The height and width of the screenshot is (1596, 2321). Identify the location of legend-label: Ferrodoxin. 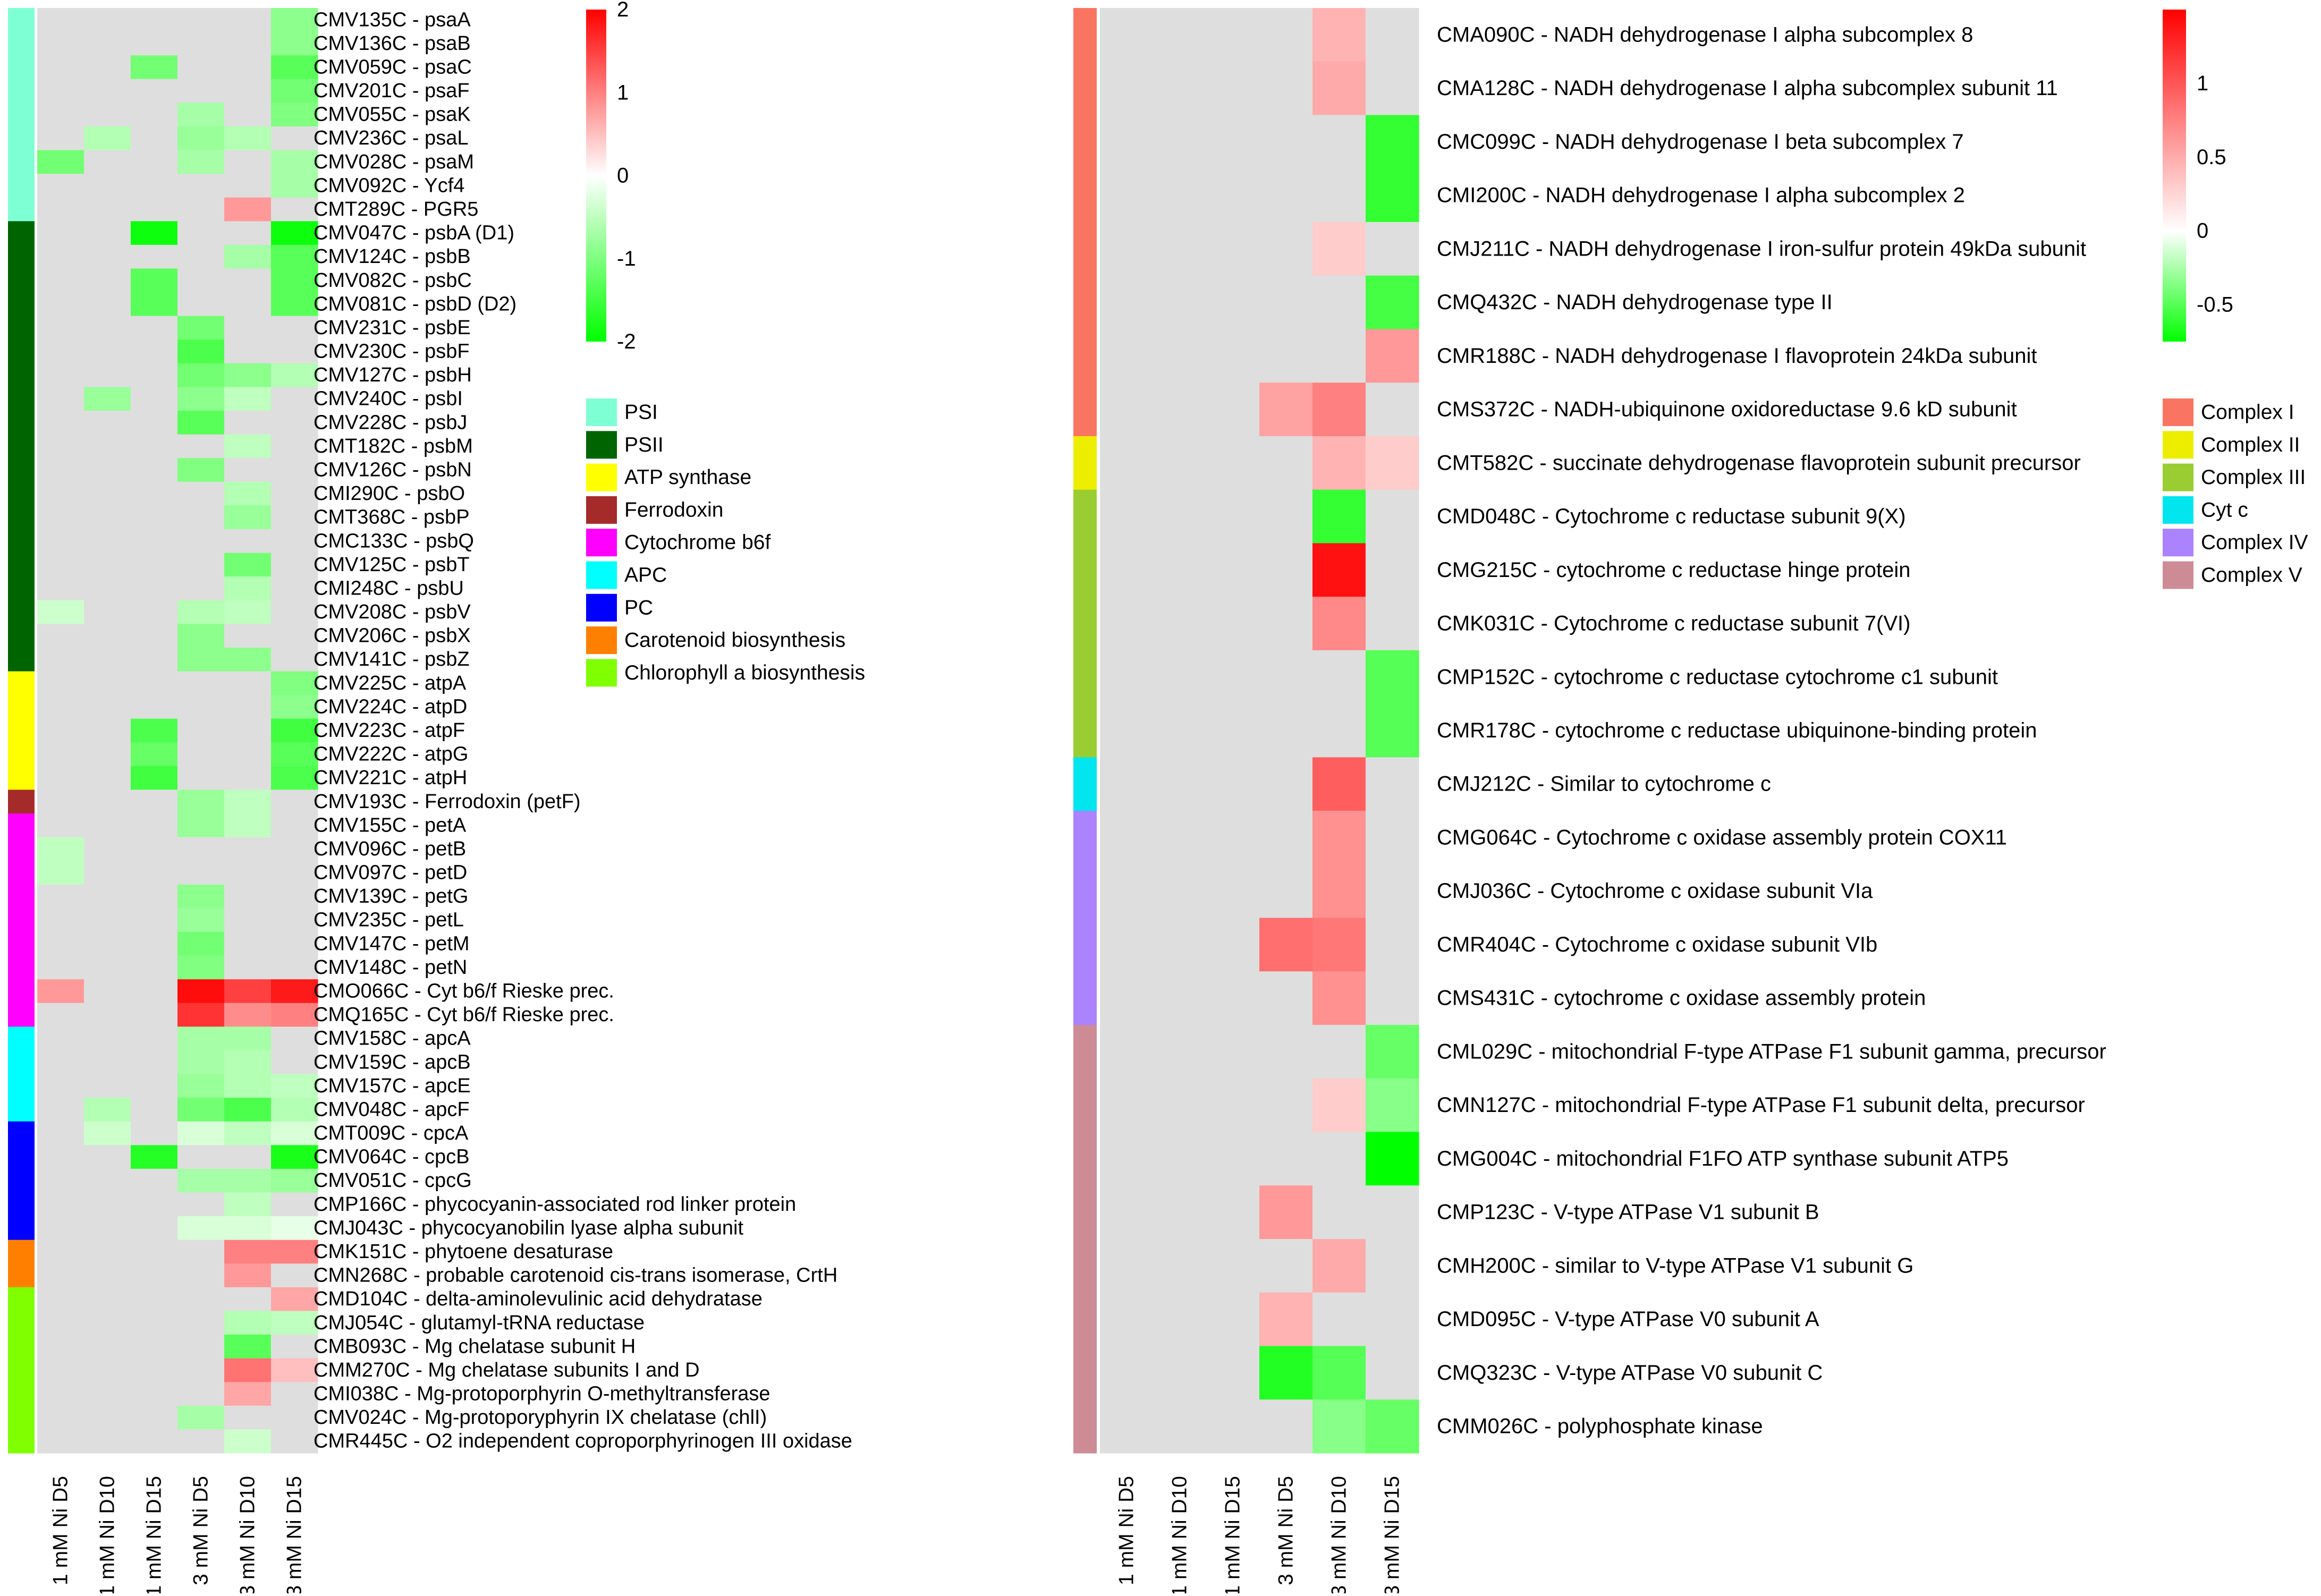
(673, 509).